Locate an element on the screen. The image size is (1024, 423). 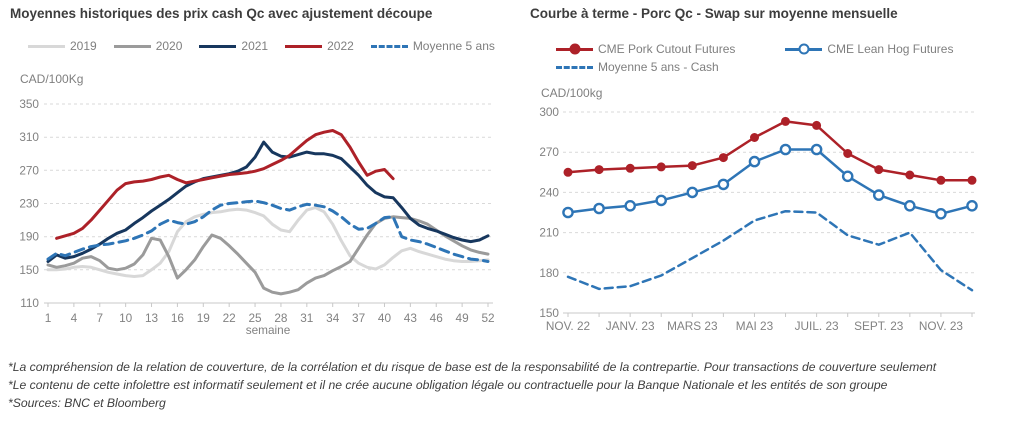
svg-text: 350 is located at coordinates (29, 104).